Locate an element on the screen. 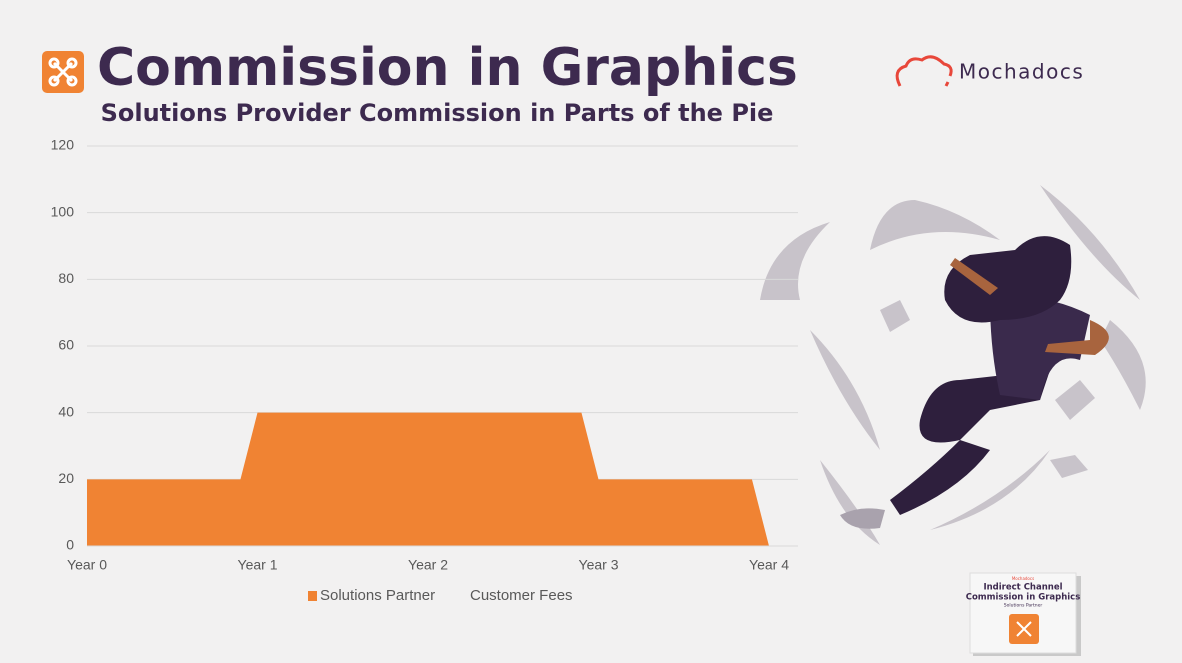 This screenshot has height=663, width=1182. legend-label: Customer Fees is located at coordinates (521, 595).